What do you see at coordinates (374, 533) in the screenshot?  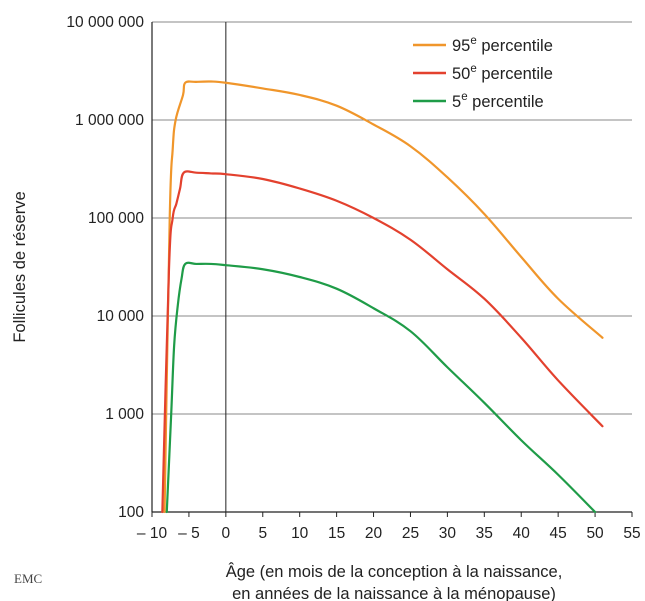 I see `x-tick-label: 20` at bounding box center [374, 533].